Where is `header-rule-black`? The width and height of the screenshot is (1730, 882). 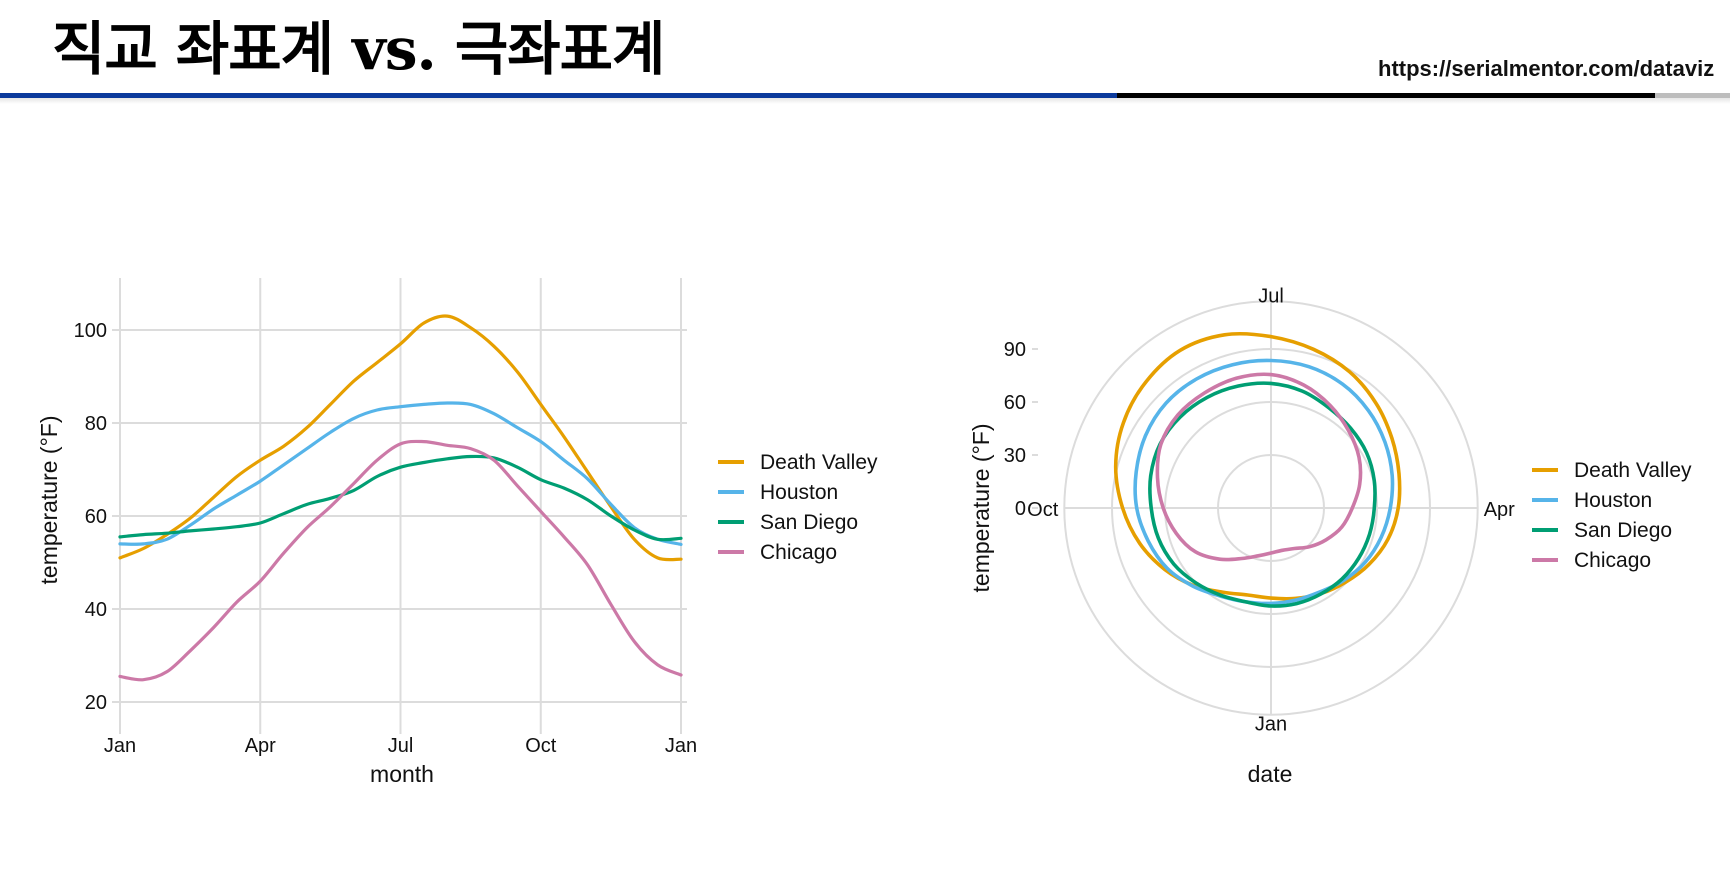
header-rule-black is located at coordinates (1386, 95).